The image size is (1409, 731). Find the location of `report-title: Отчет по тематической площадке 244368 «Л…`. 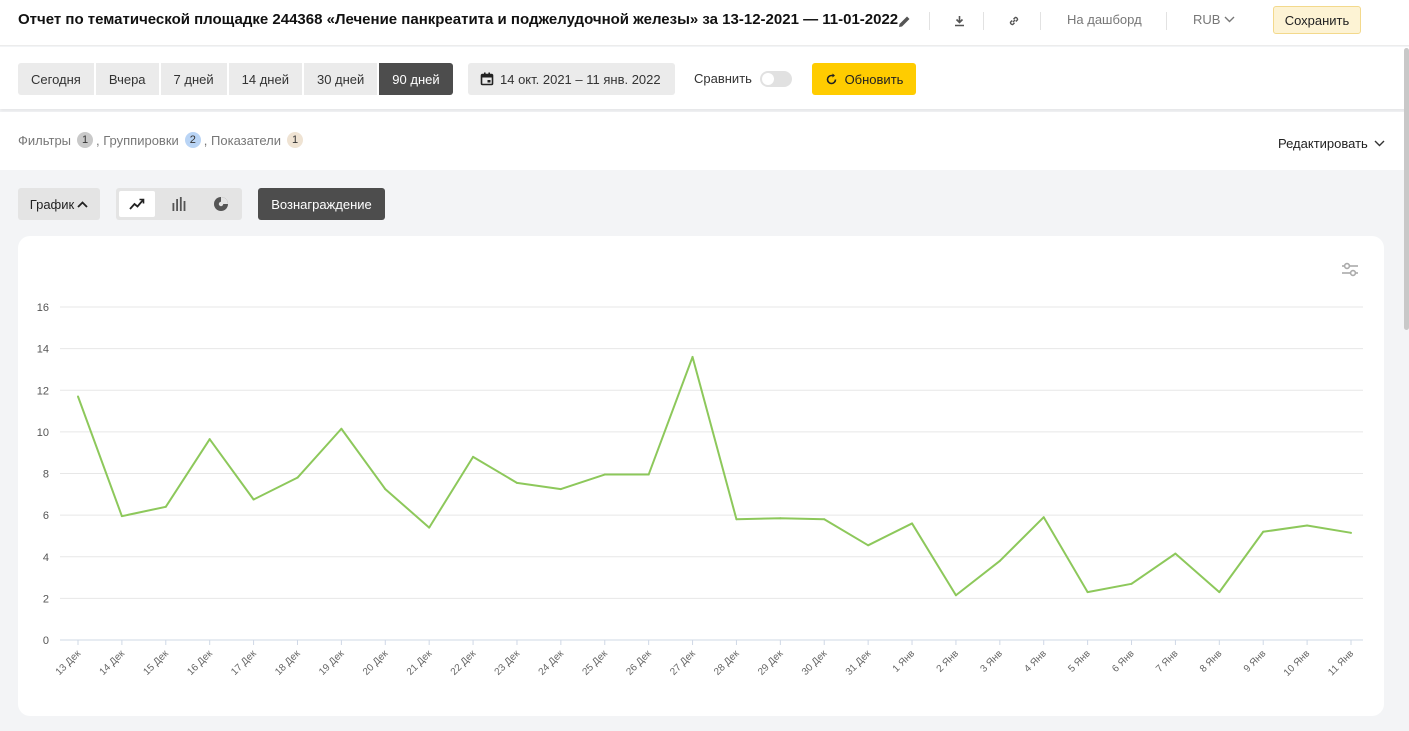

report-title: Отчет по тематической площадке 244368 «Л… is located at coordinates (458, 19).